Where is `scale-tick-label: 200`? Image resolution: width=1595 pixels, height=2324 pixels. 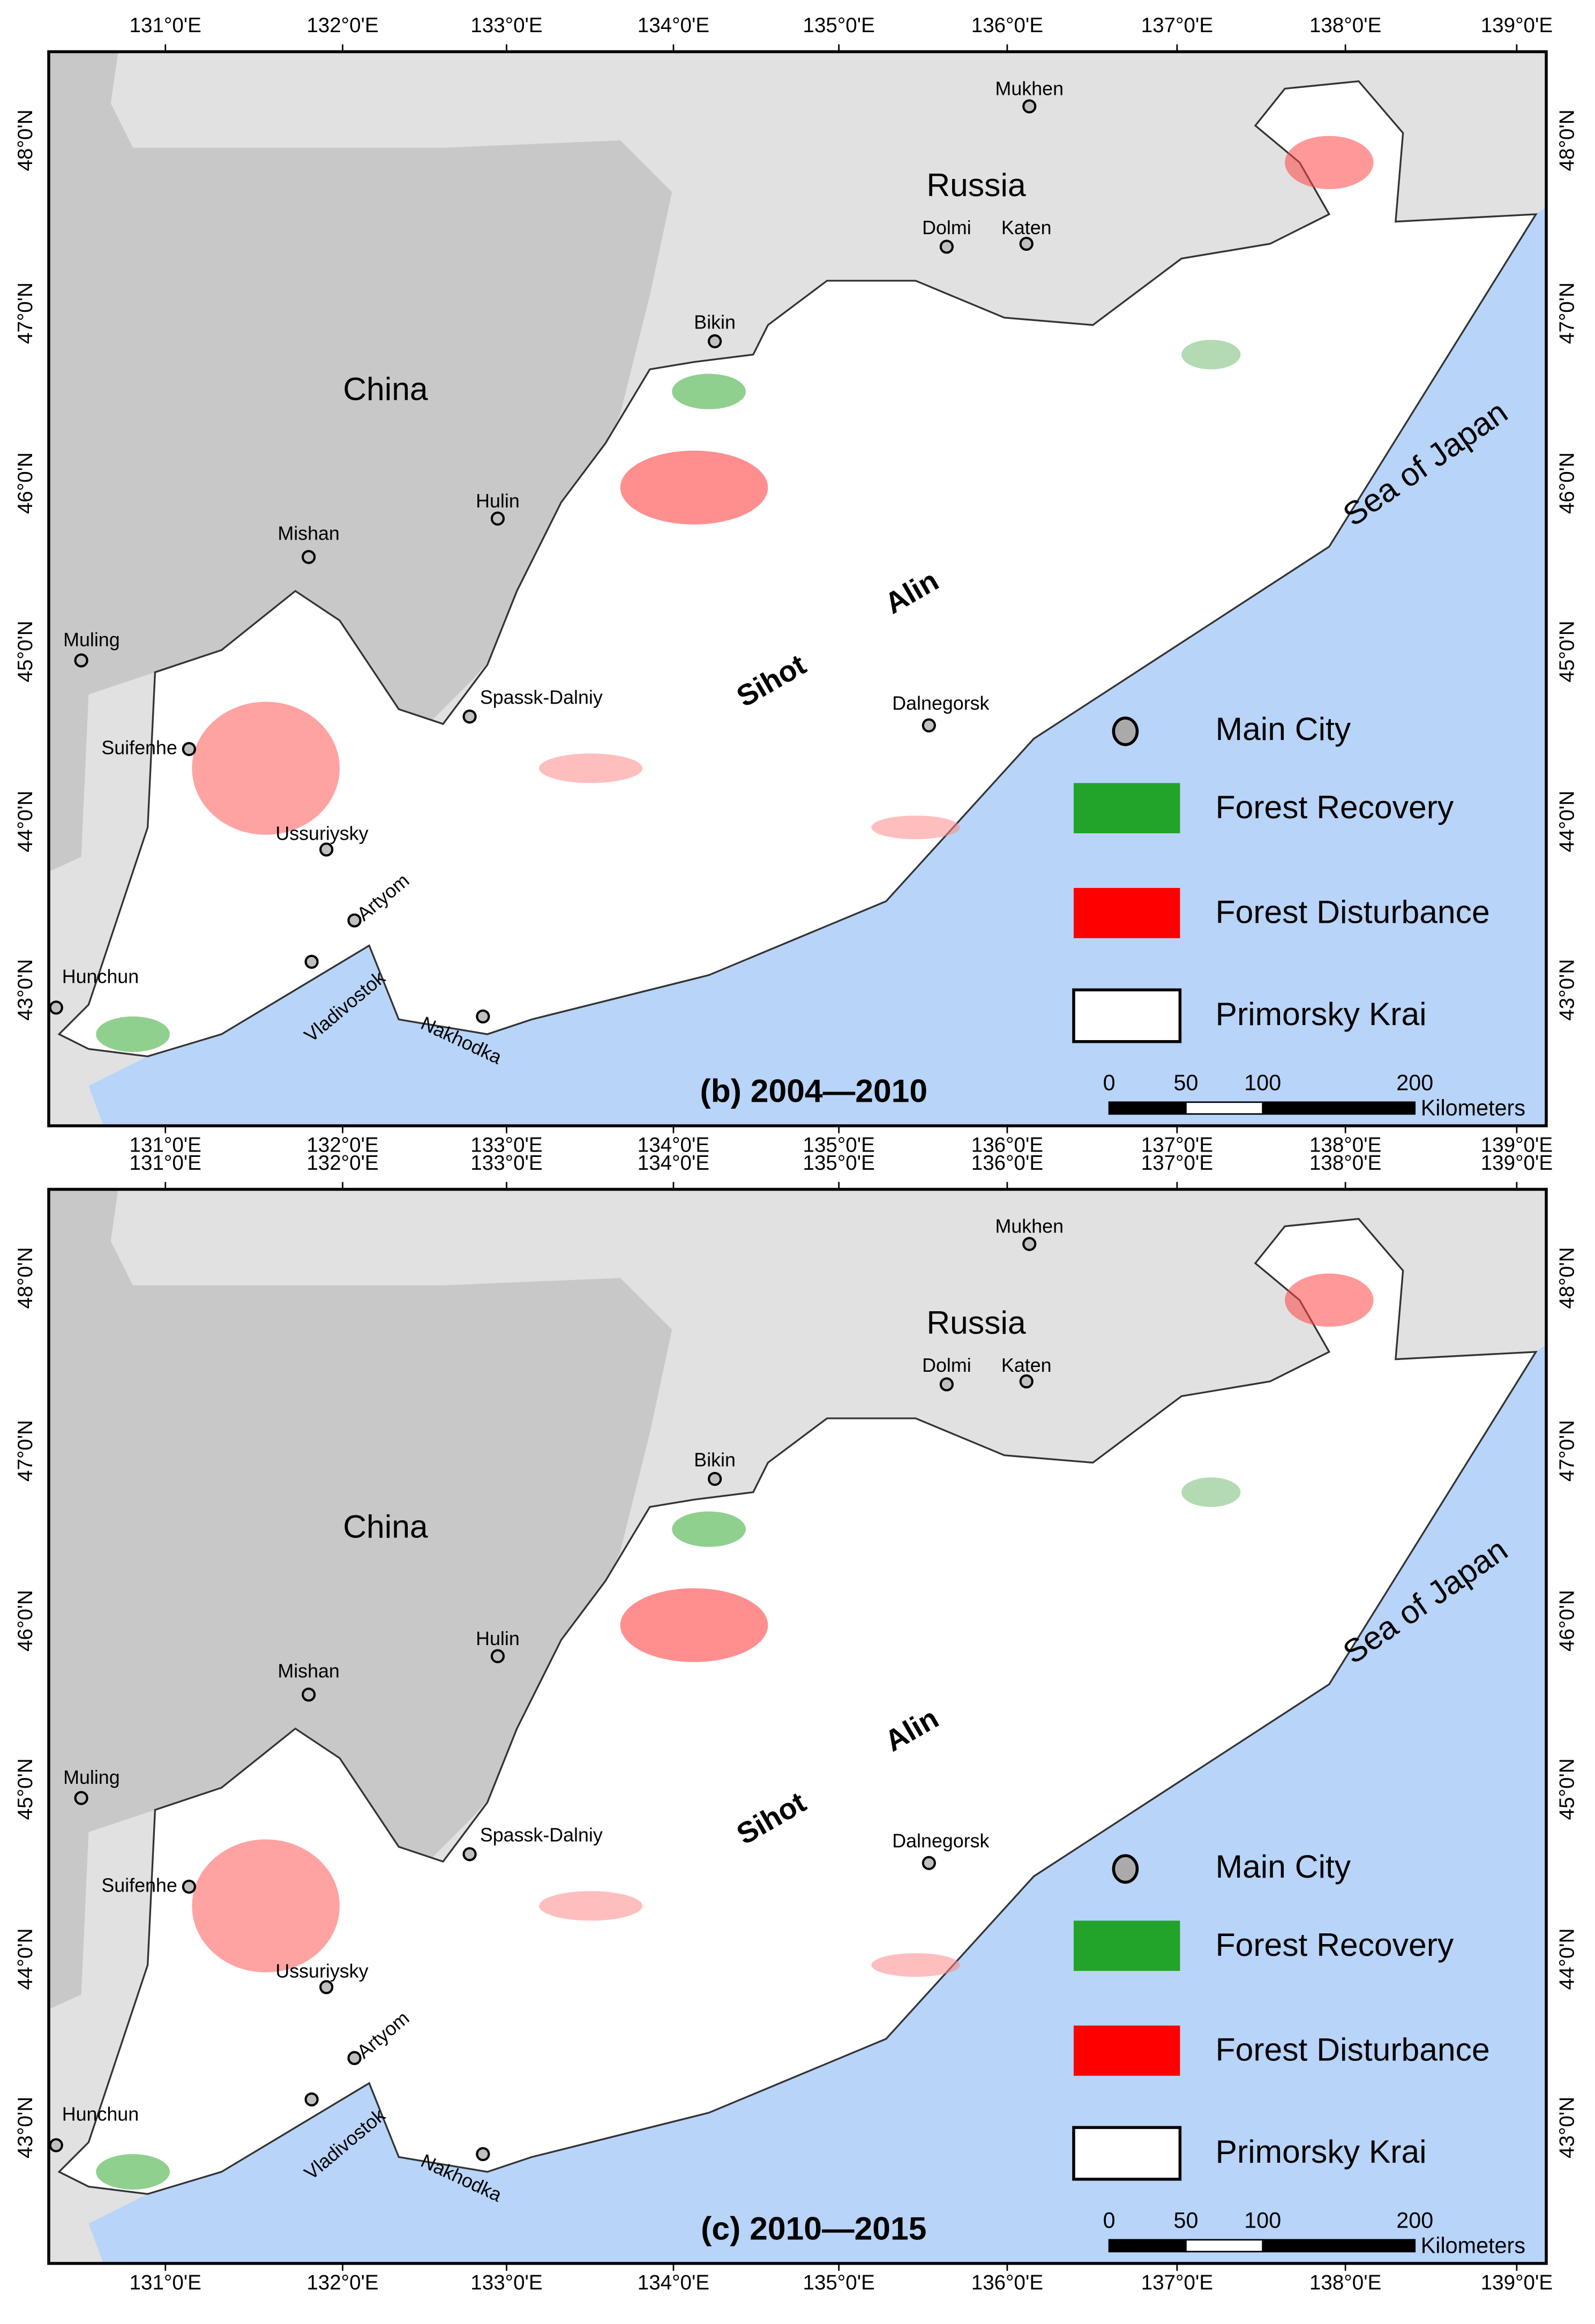
scale-tick-label: 200 is located at coordinates (1414, 2220).